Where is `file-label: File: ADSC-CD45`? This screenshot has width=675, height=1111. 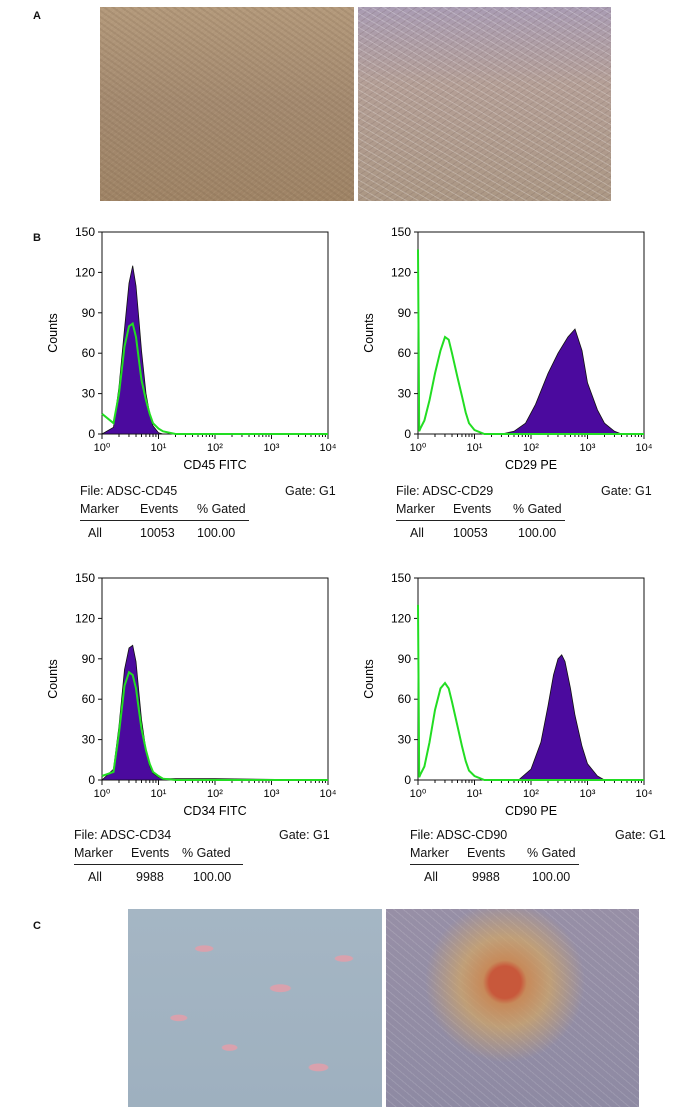
file-label: File: ADSC-CD45 is located at coordinates (129, 491).